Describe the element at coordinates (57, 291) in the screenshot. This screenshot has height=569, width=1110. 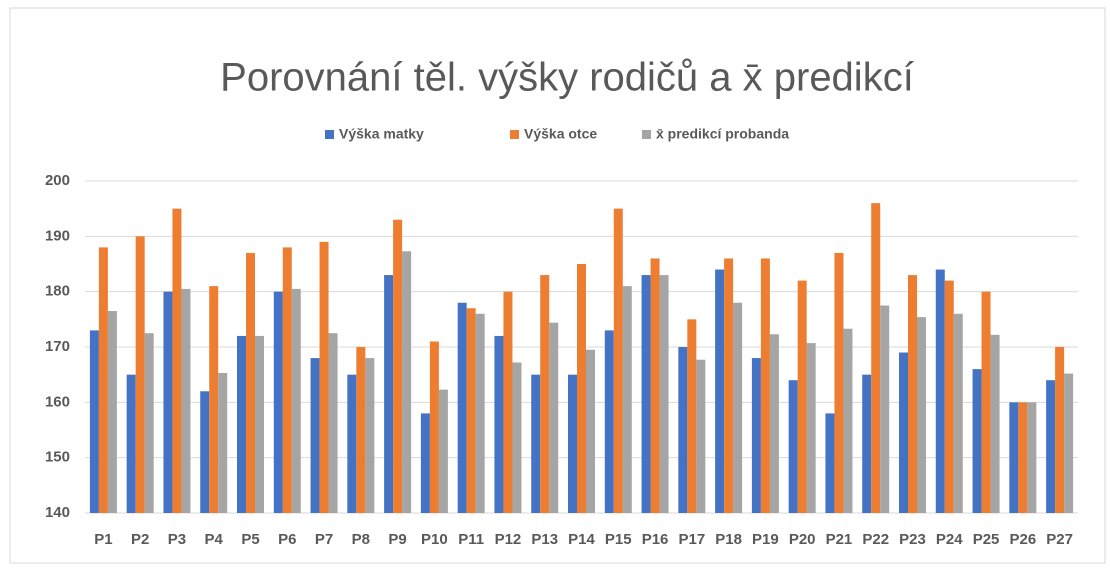
I see `y-tick-label: 180` at that location.